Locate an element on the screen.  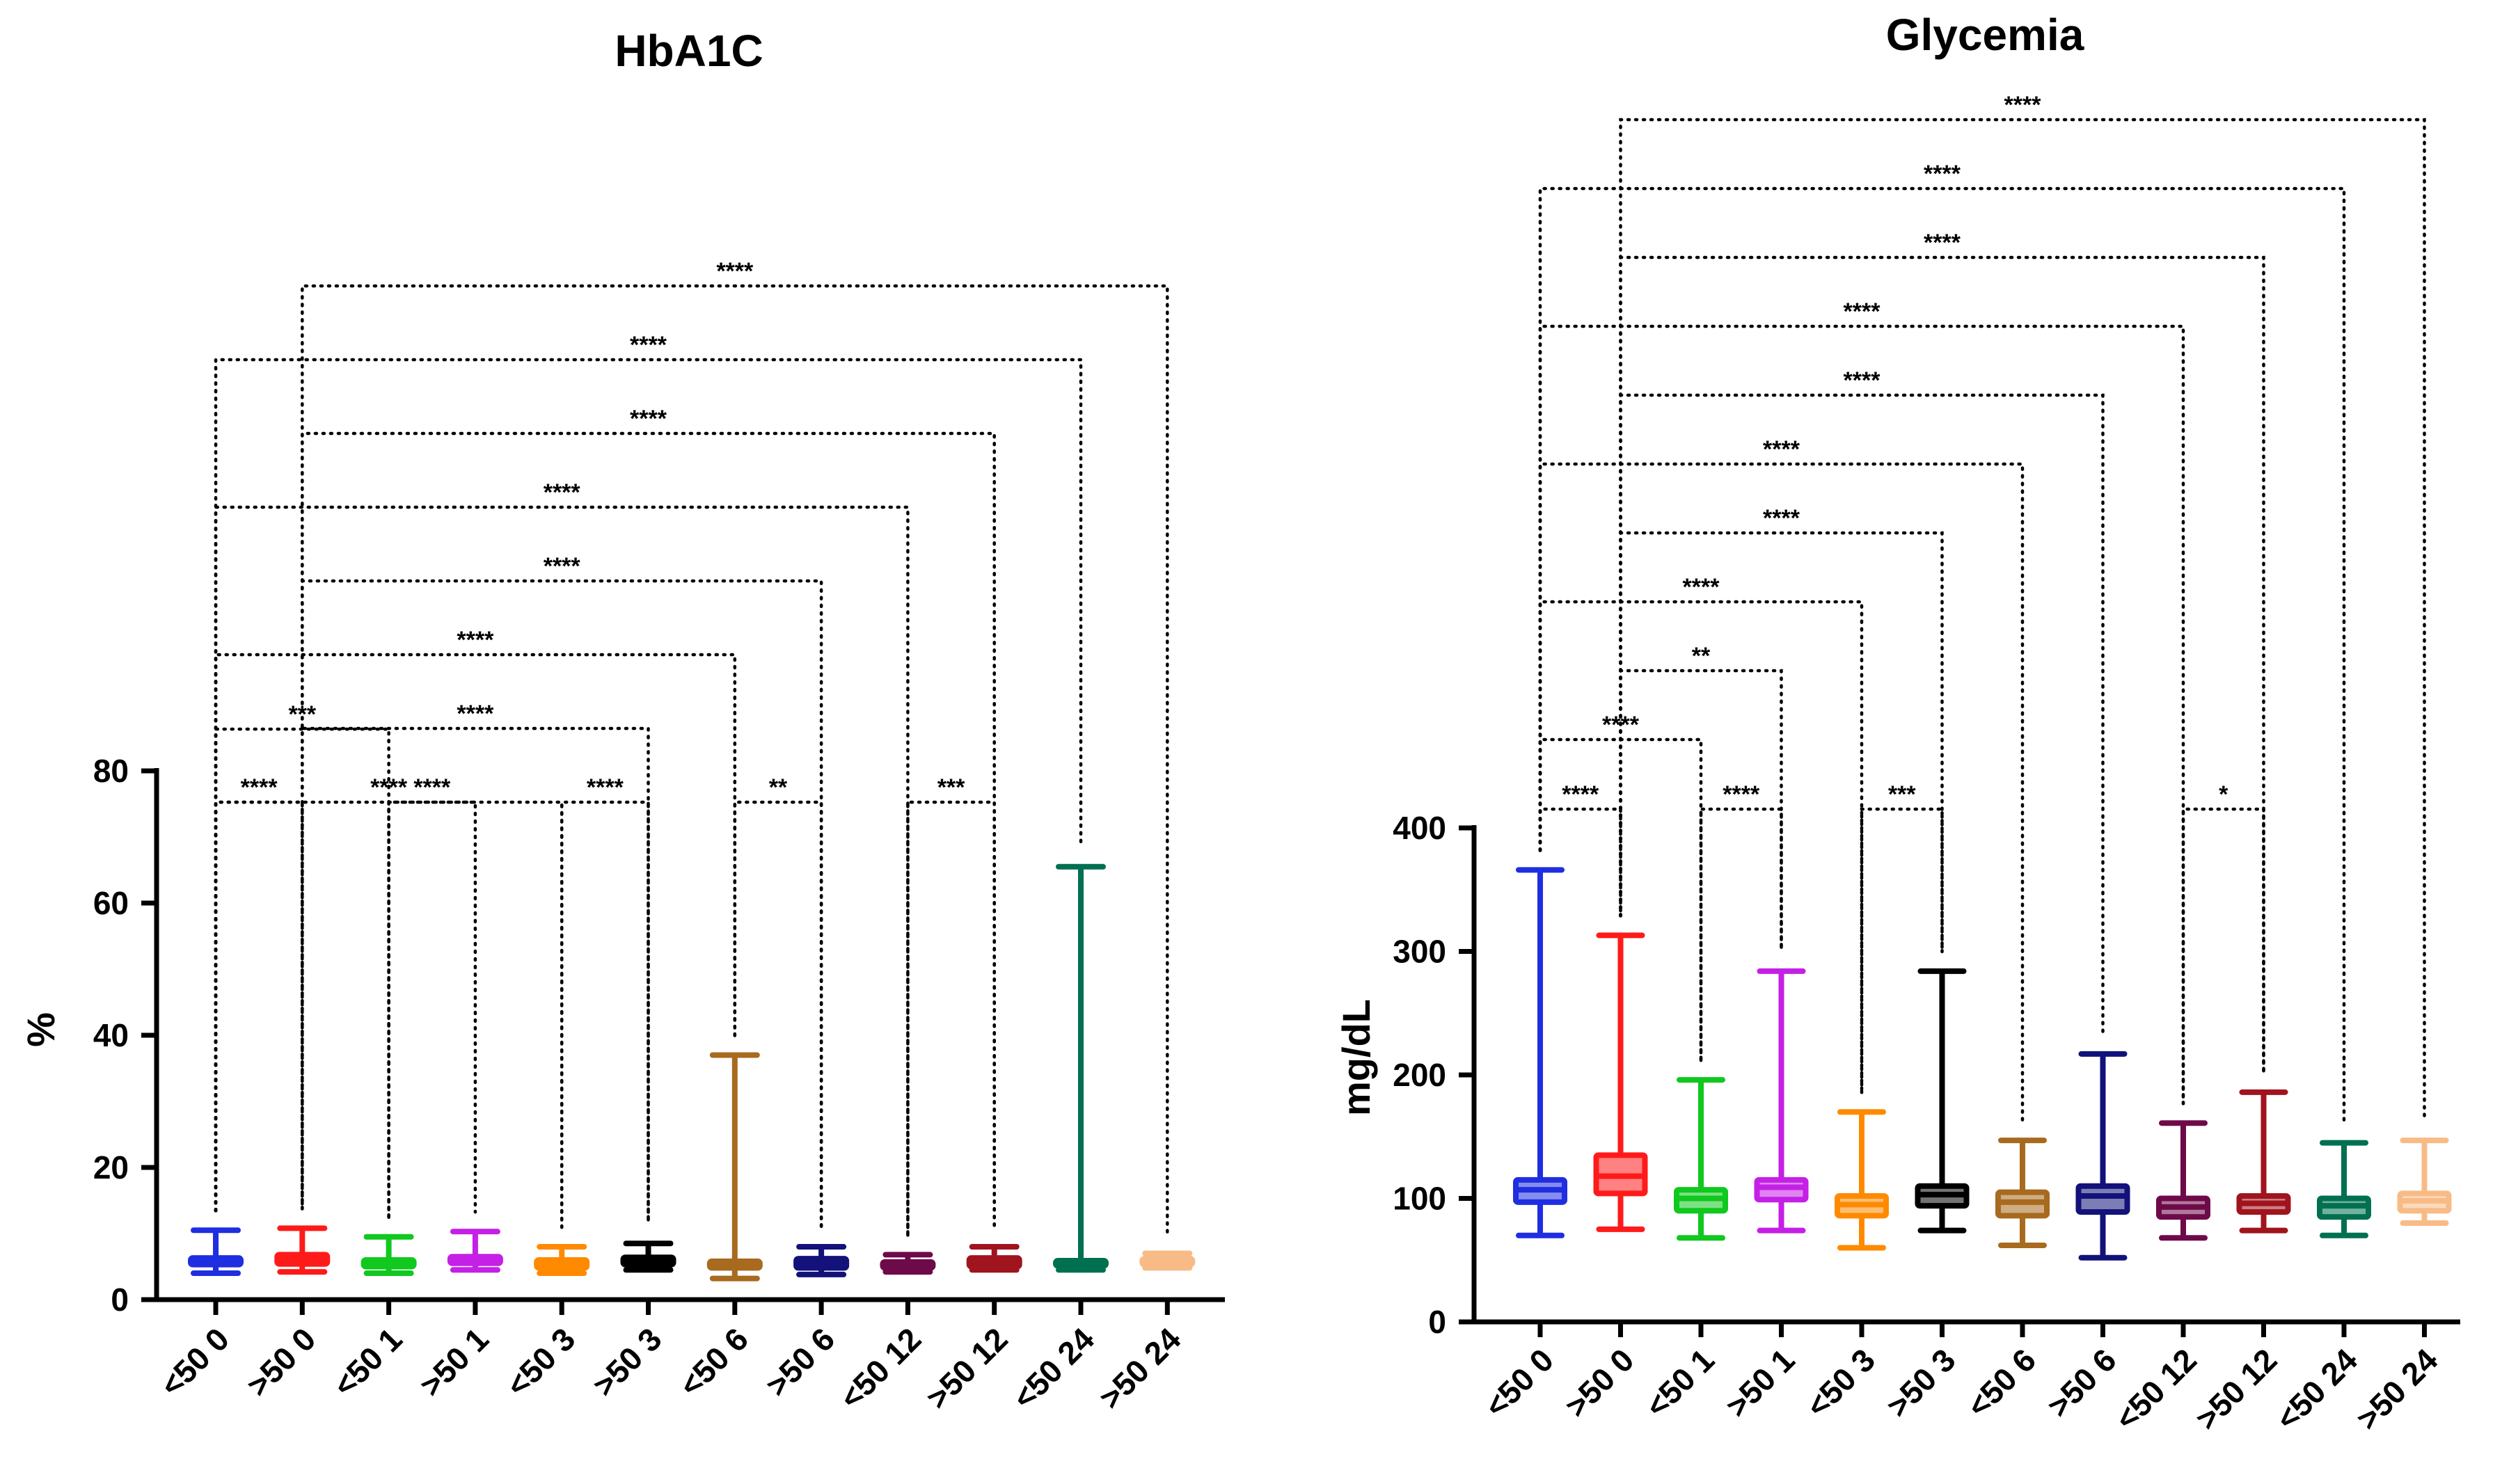
y-tick-label: 200 is located at coordinates (1420, 1075).